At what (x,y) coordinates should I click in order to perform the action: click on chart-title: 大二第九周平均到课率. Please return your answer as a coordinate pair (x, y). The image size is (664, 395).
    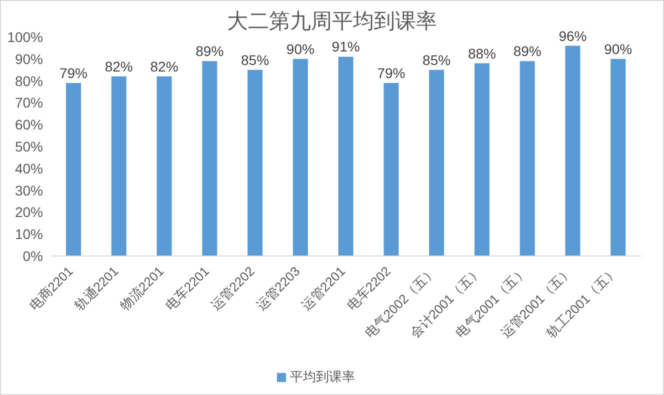
    Looking at the image, I should click on (332, 21).